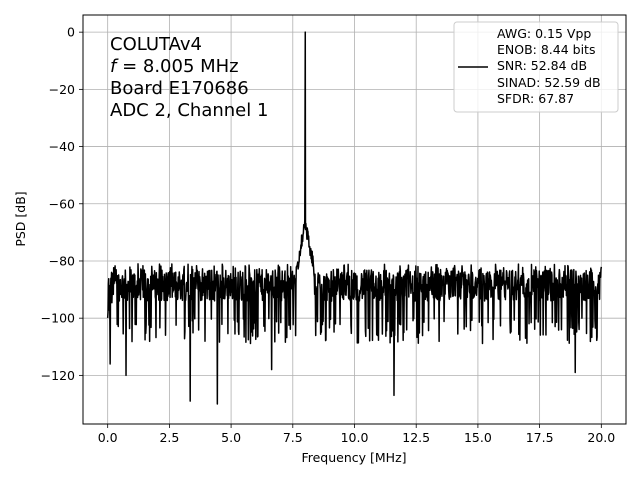 Image resolution: width=640 pixels, height=480 pixels. I want to click on y-tick-label: 0, so click(71, 32).